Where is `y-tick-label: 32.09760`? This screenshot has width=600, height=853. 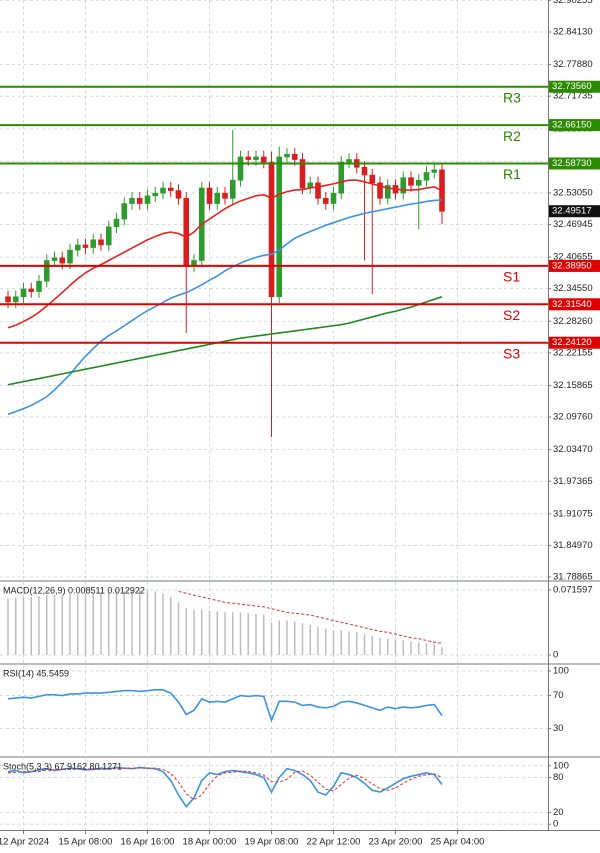
y-tick-label: 32.09760 is located at coordinates (573, 417).